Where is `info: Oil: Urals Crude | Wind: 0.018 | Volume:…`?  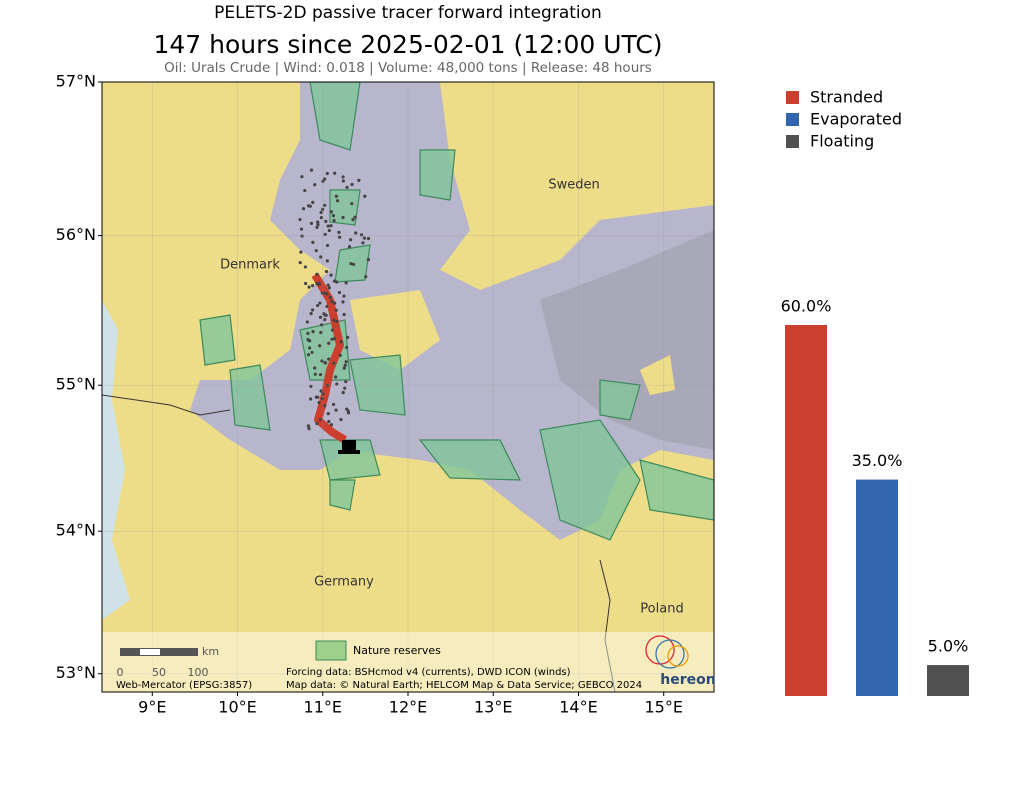
info: Oil: Urals Crude | Wind: 0.018 | Volume:… is located at coordinates (408, 68).